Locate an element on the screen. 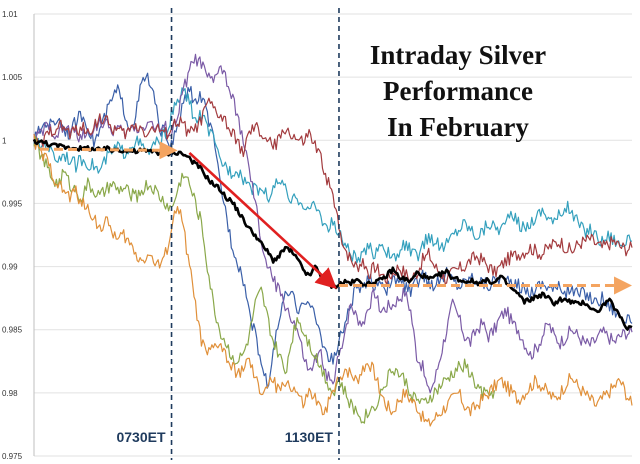 The width and height of the screenshot is (640, 464). orange-flat-arrow-early is located at coordinates (108, 150).